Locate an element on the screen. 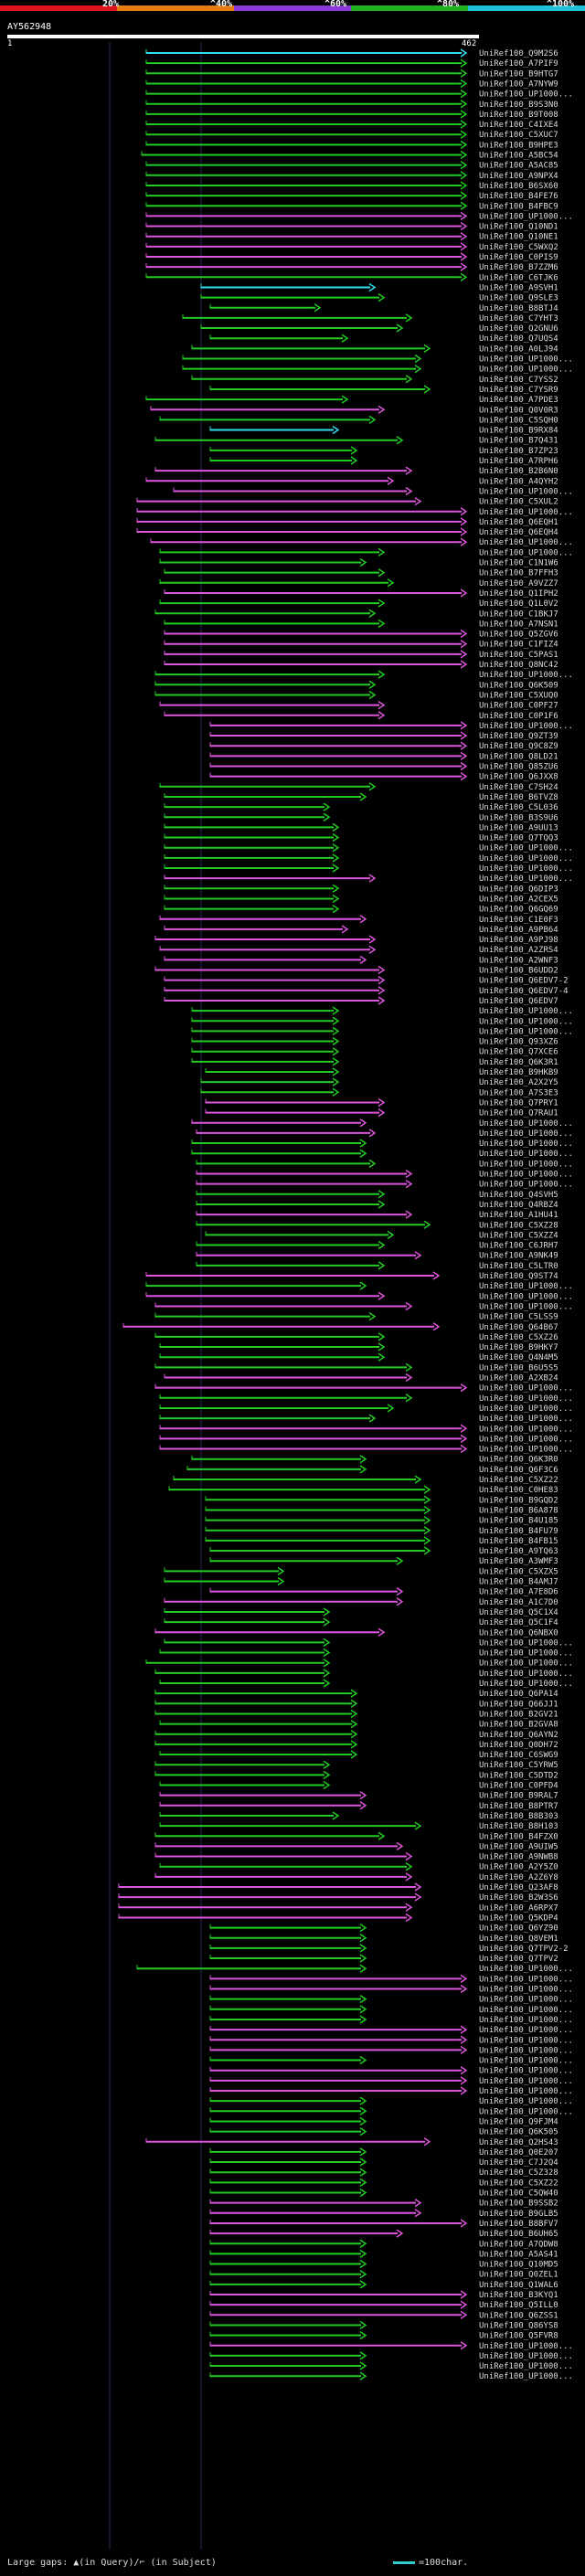 This screenshot has height=2576, width=585. hit-label: UniRef100_Q0E207 is located at coordinates (518, 2152).